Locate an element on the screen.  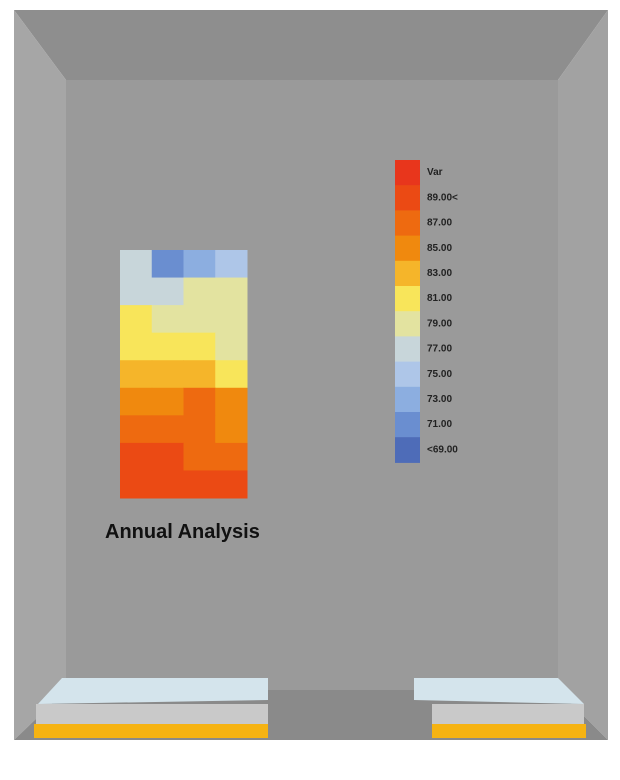
legend-label: 79.00 is located at coordinates (439, 323).